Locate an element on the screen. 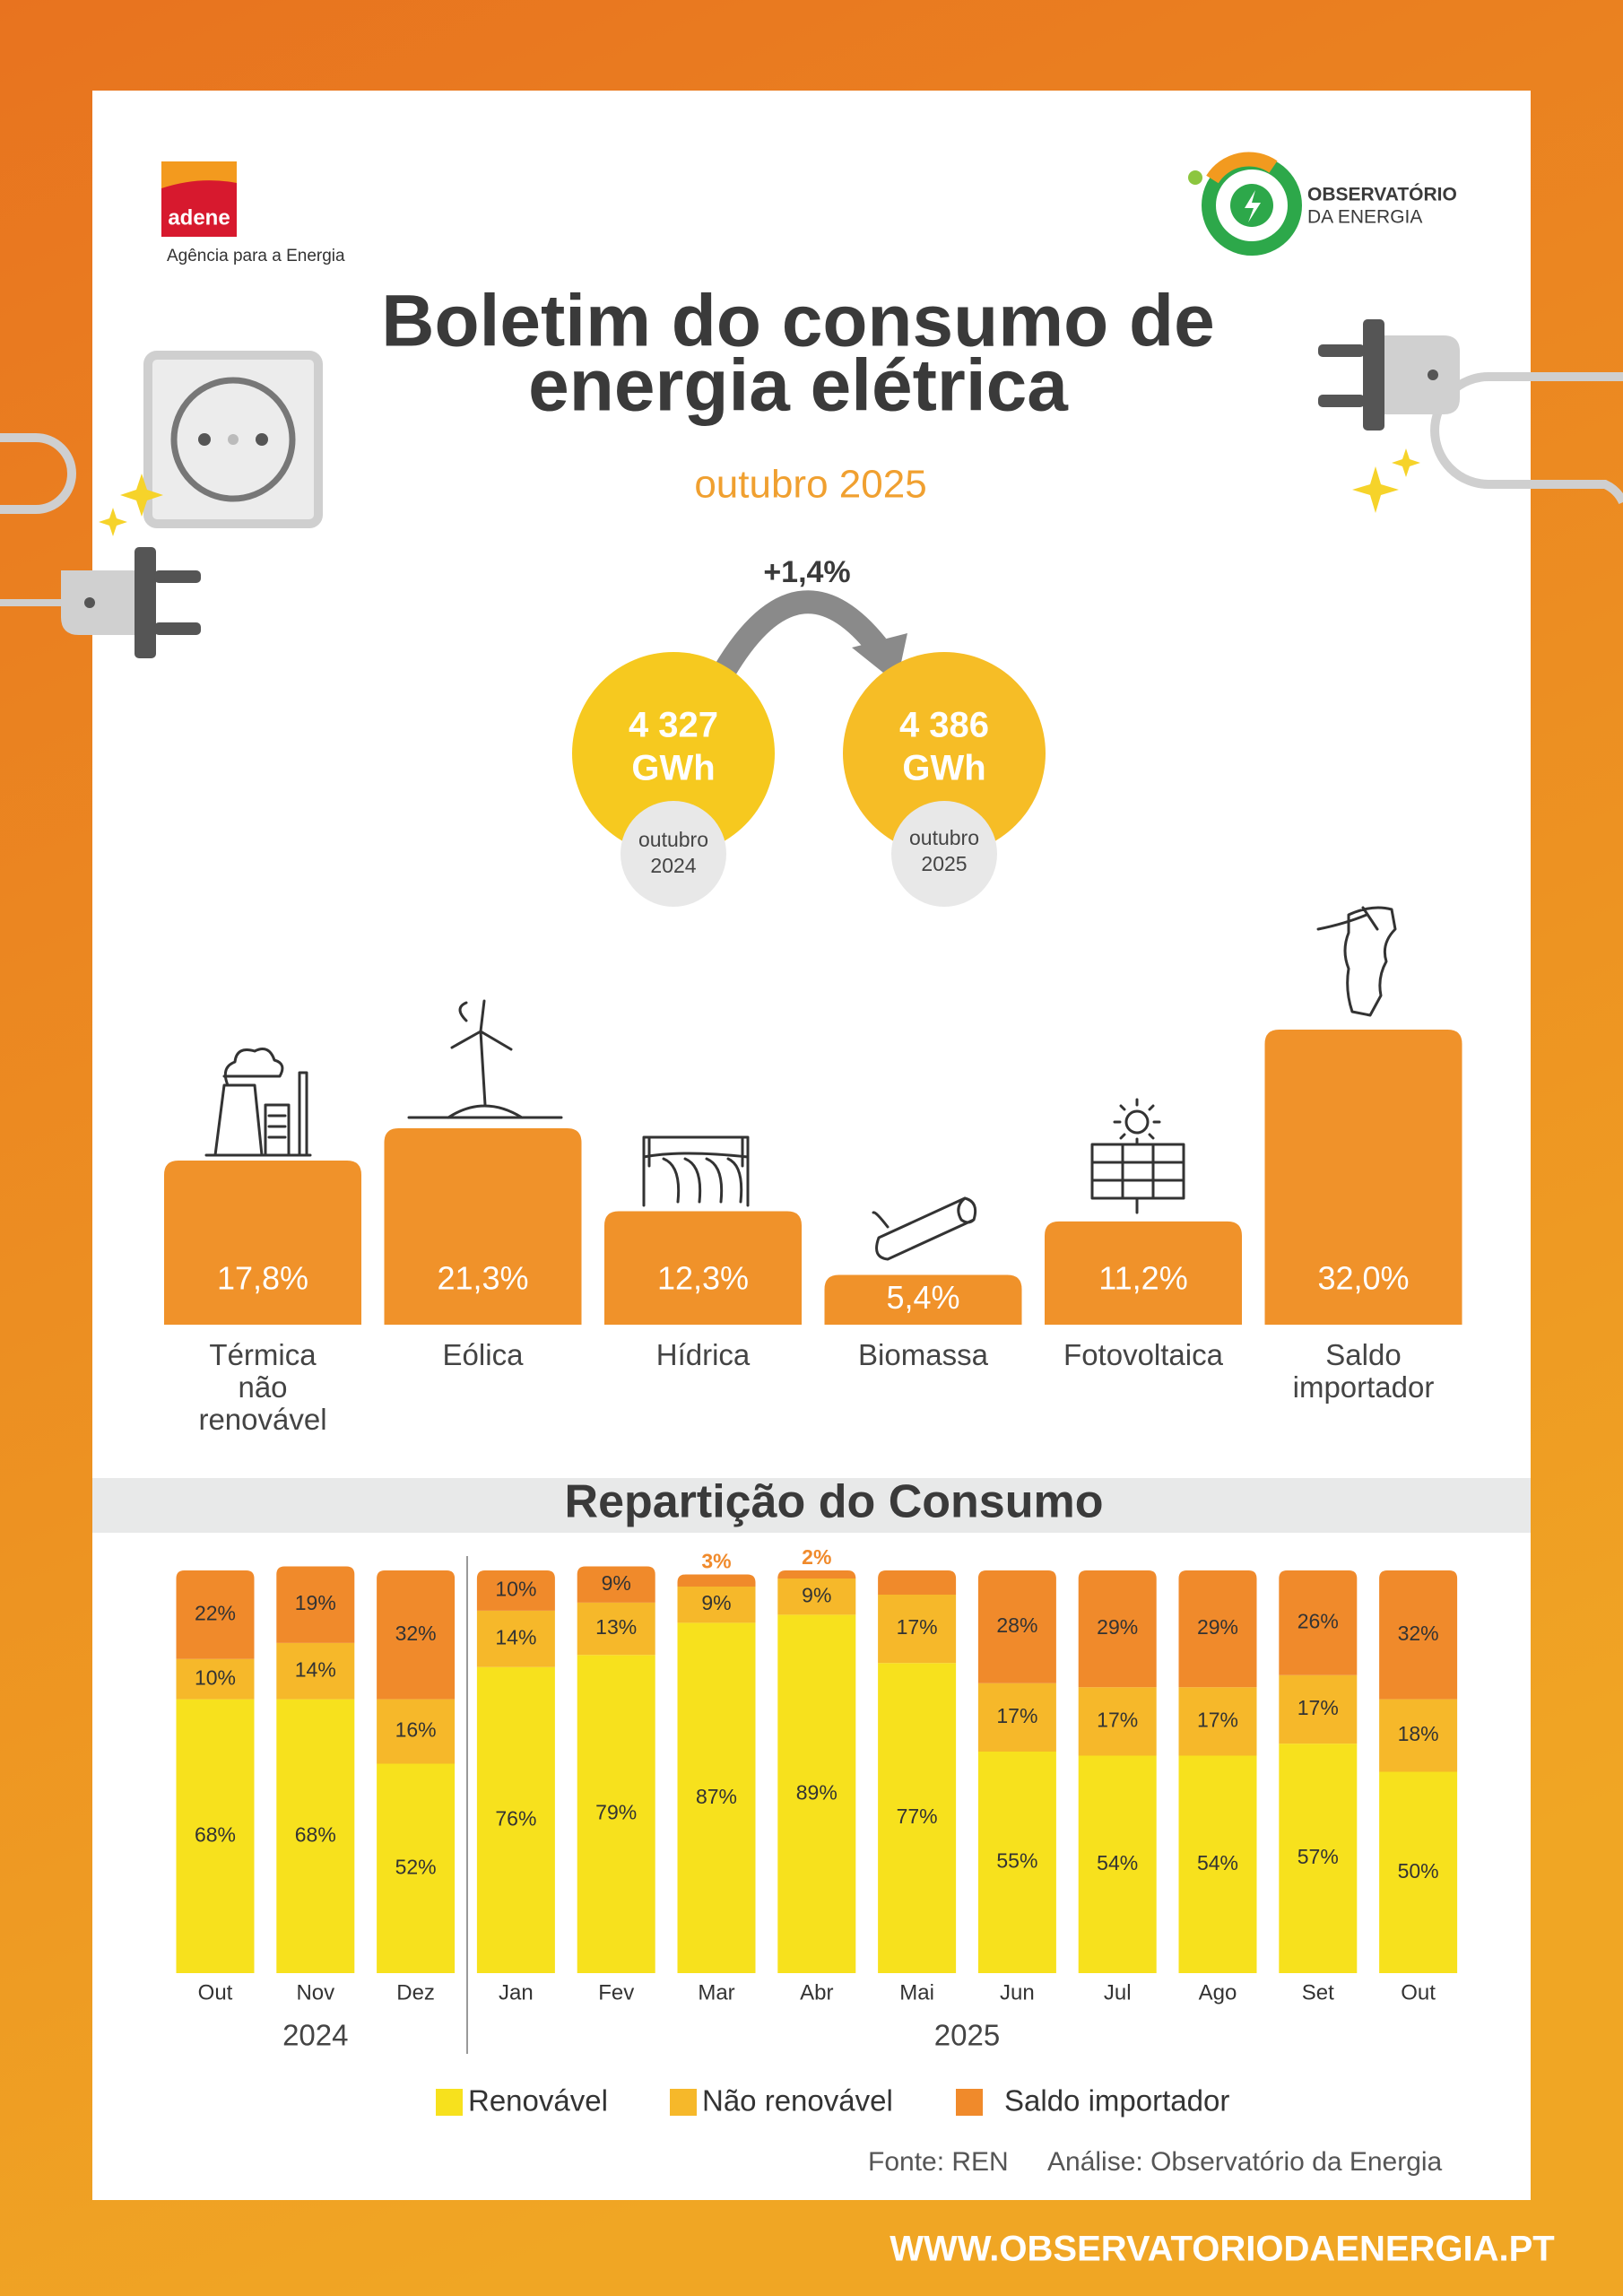 The width and height of the screenshot is (1623, 2296). legend-label: Não renovável is located at coordinates (797, 2101).